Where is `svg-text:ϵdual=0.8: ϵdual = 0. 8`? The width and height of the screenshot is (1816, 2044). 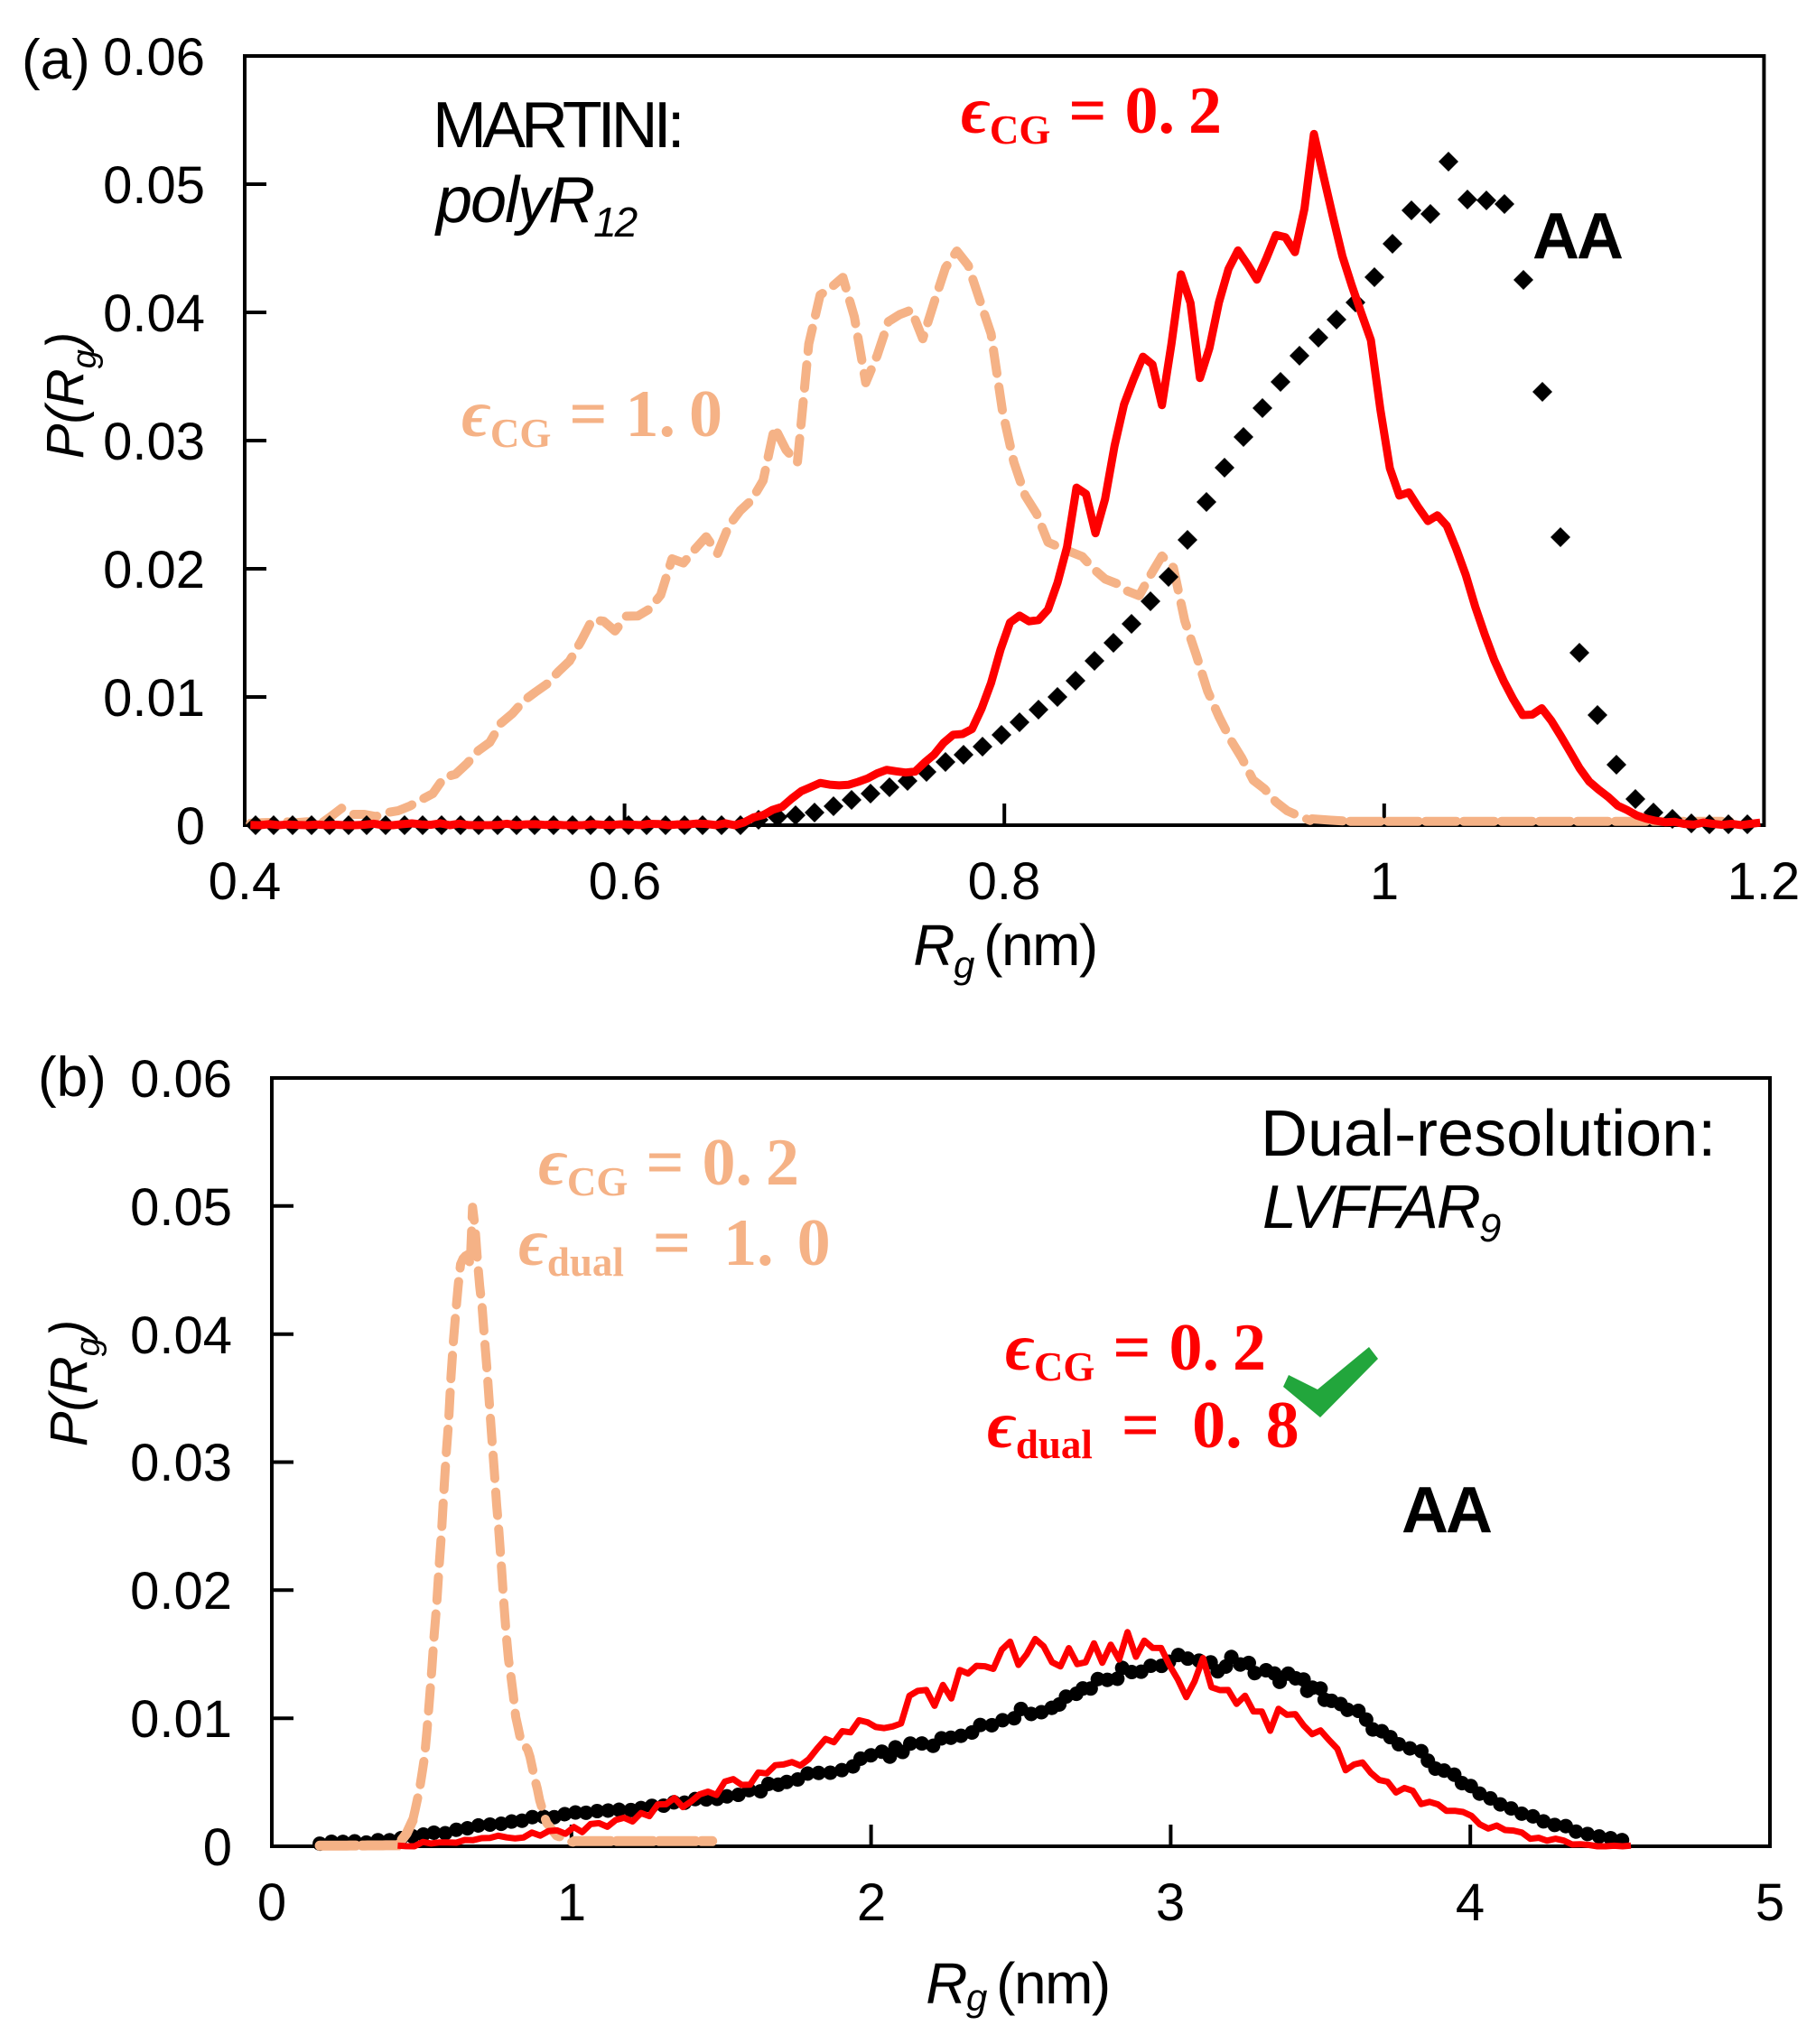 svg-text:ϵdual=0.8: ϵdual = 0. 8 is located at coordinates (1143, 1428).